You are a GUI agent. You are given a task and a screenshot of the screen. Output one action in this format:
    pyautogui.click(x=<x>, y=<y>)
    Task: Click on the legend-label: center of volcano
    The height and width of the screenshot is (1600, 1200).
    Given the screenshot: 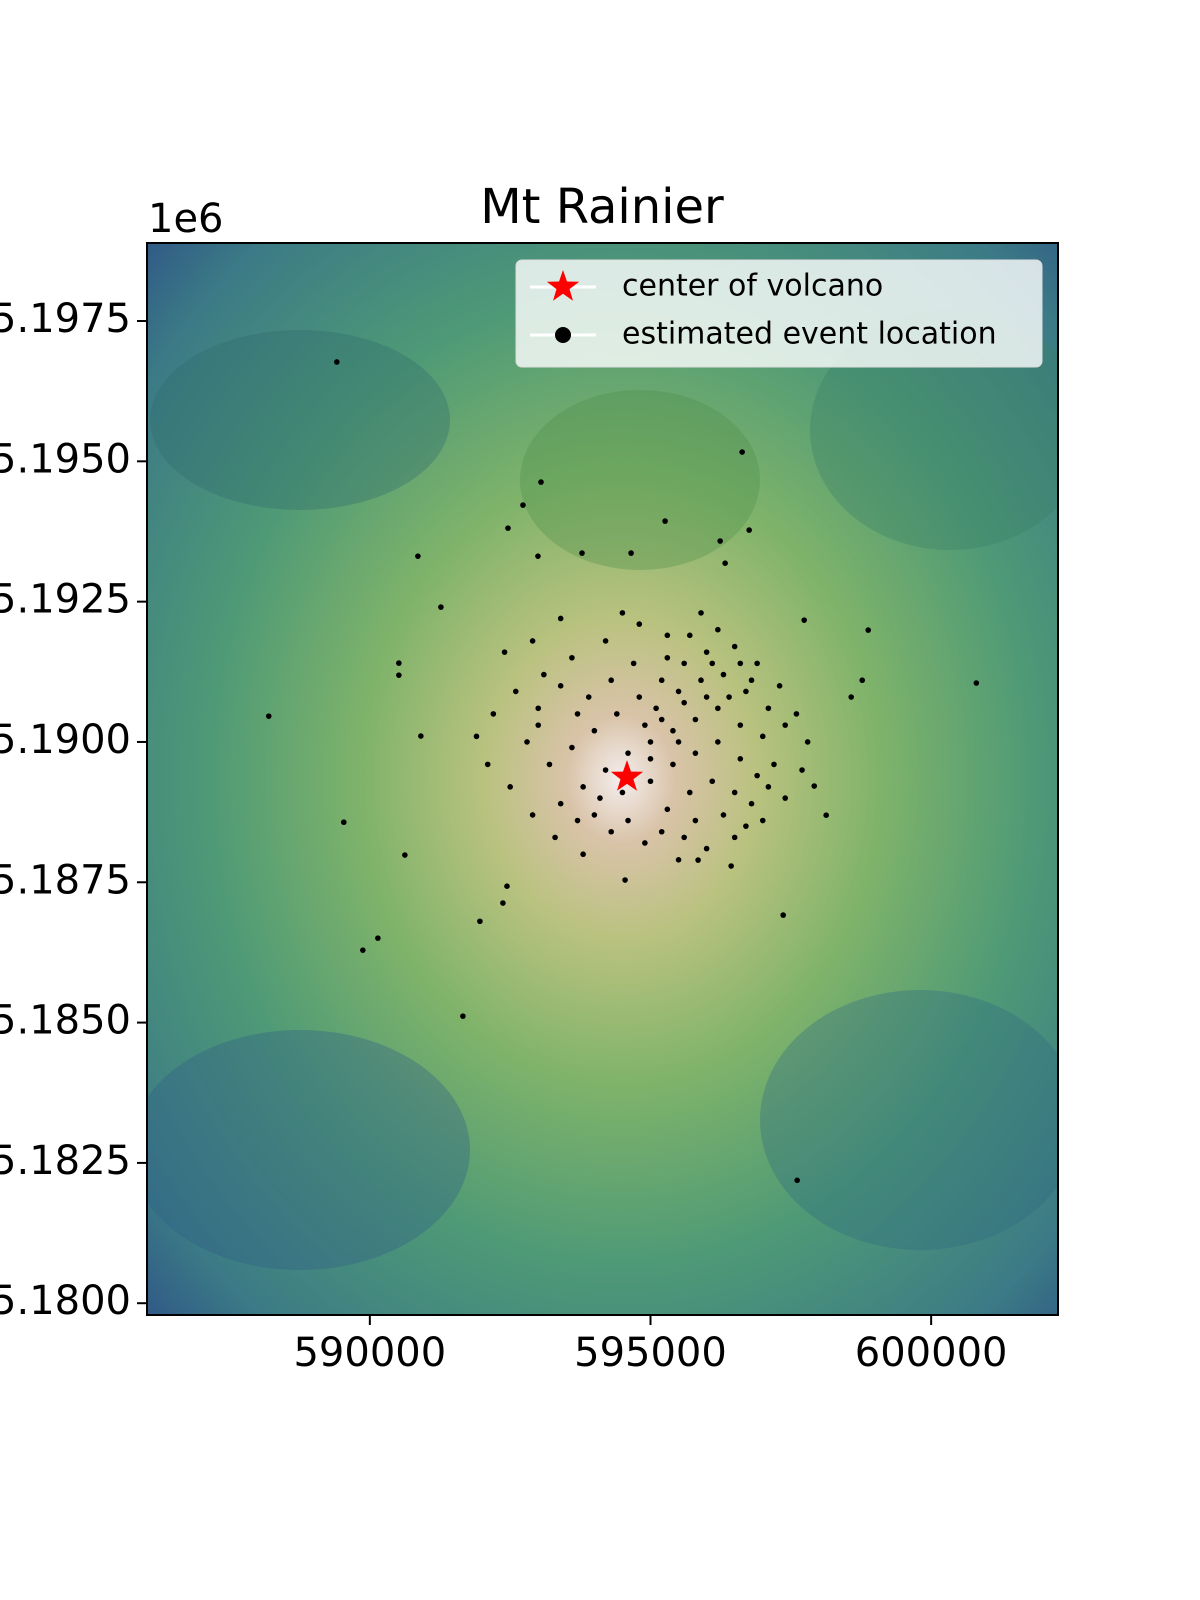 What is the action you would take?
    pyautogui.click(x=752, y=286)
    